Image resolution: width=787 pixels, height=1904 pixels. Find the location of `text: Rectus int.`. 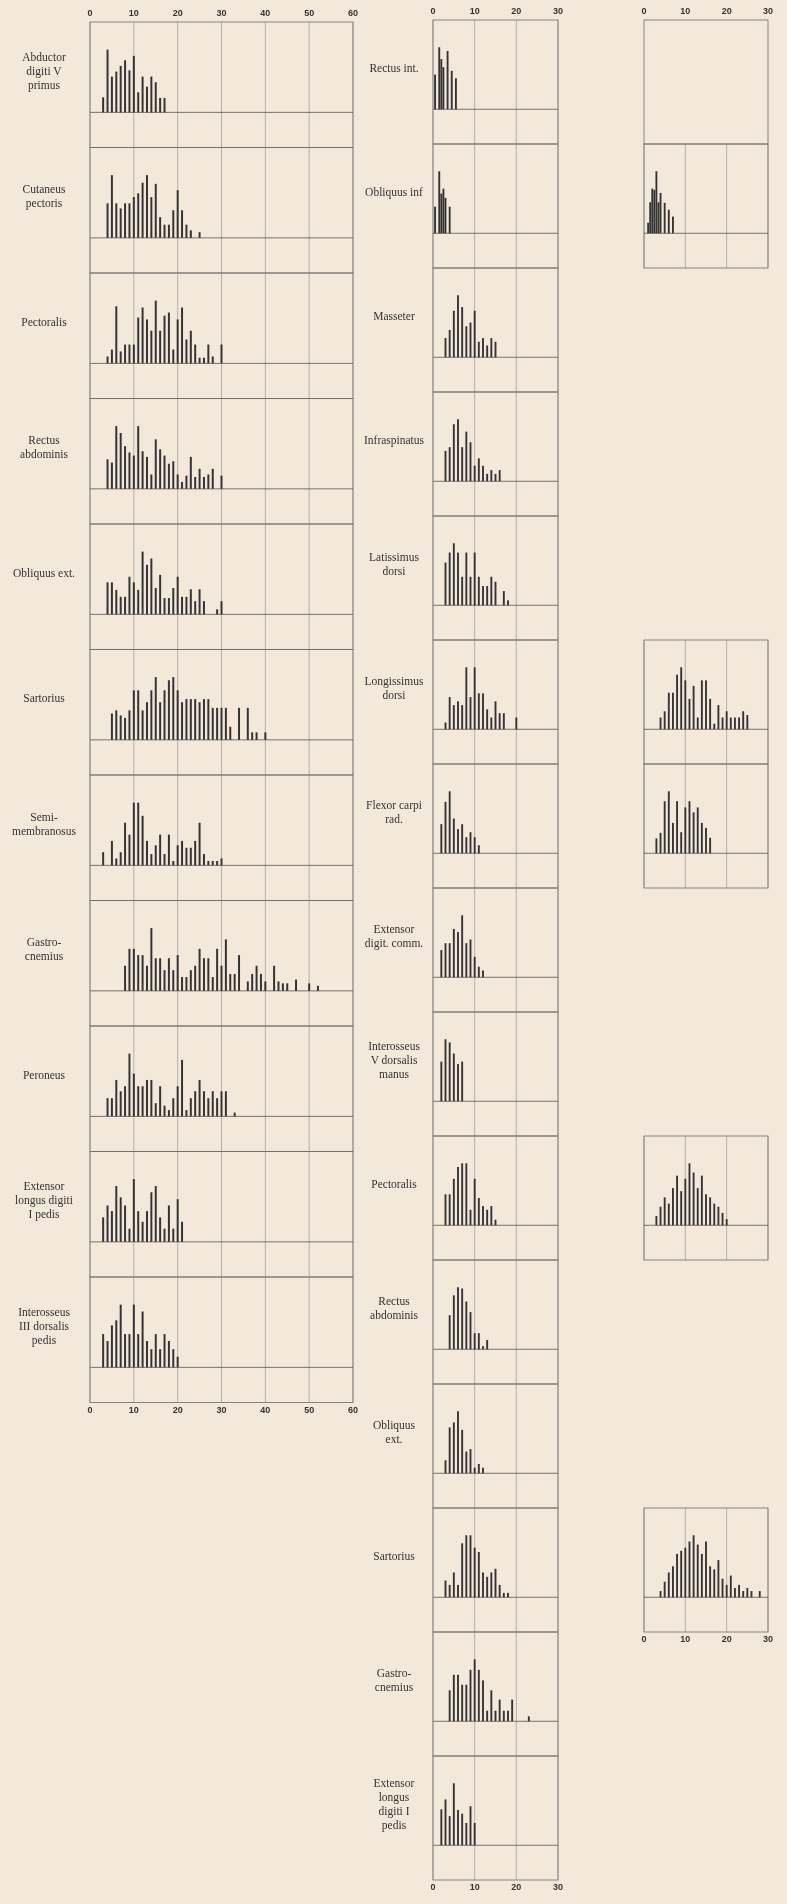

text: Rectus int. is located at coordinates (394, 68).